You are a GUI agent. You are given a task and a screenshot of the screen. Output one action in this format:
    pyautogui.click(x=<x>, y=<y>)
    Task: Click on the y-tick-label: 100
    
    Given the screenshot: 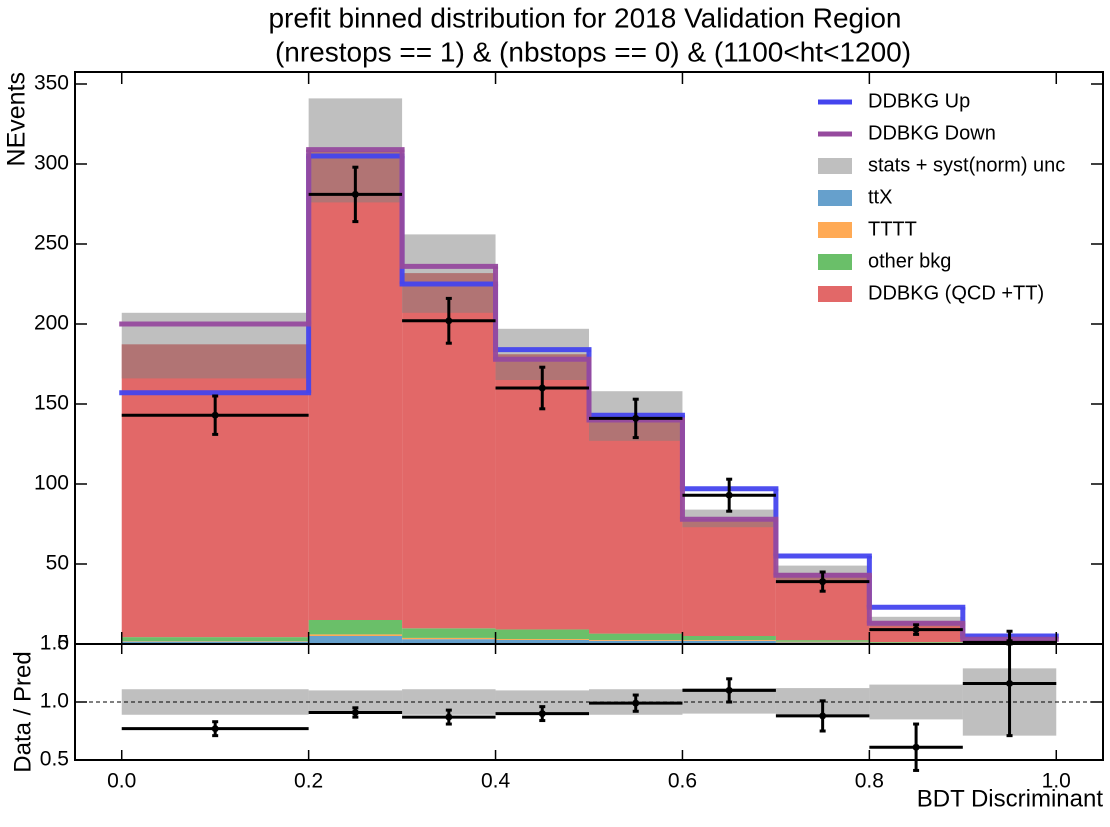 What is the action you would take?
    pyautogui.click(x=51, y=483)
    